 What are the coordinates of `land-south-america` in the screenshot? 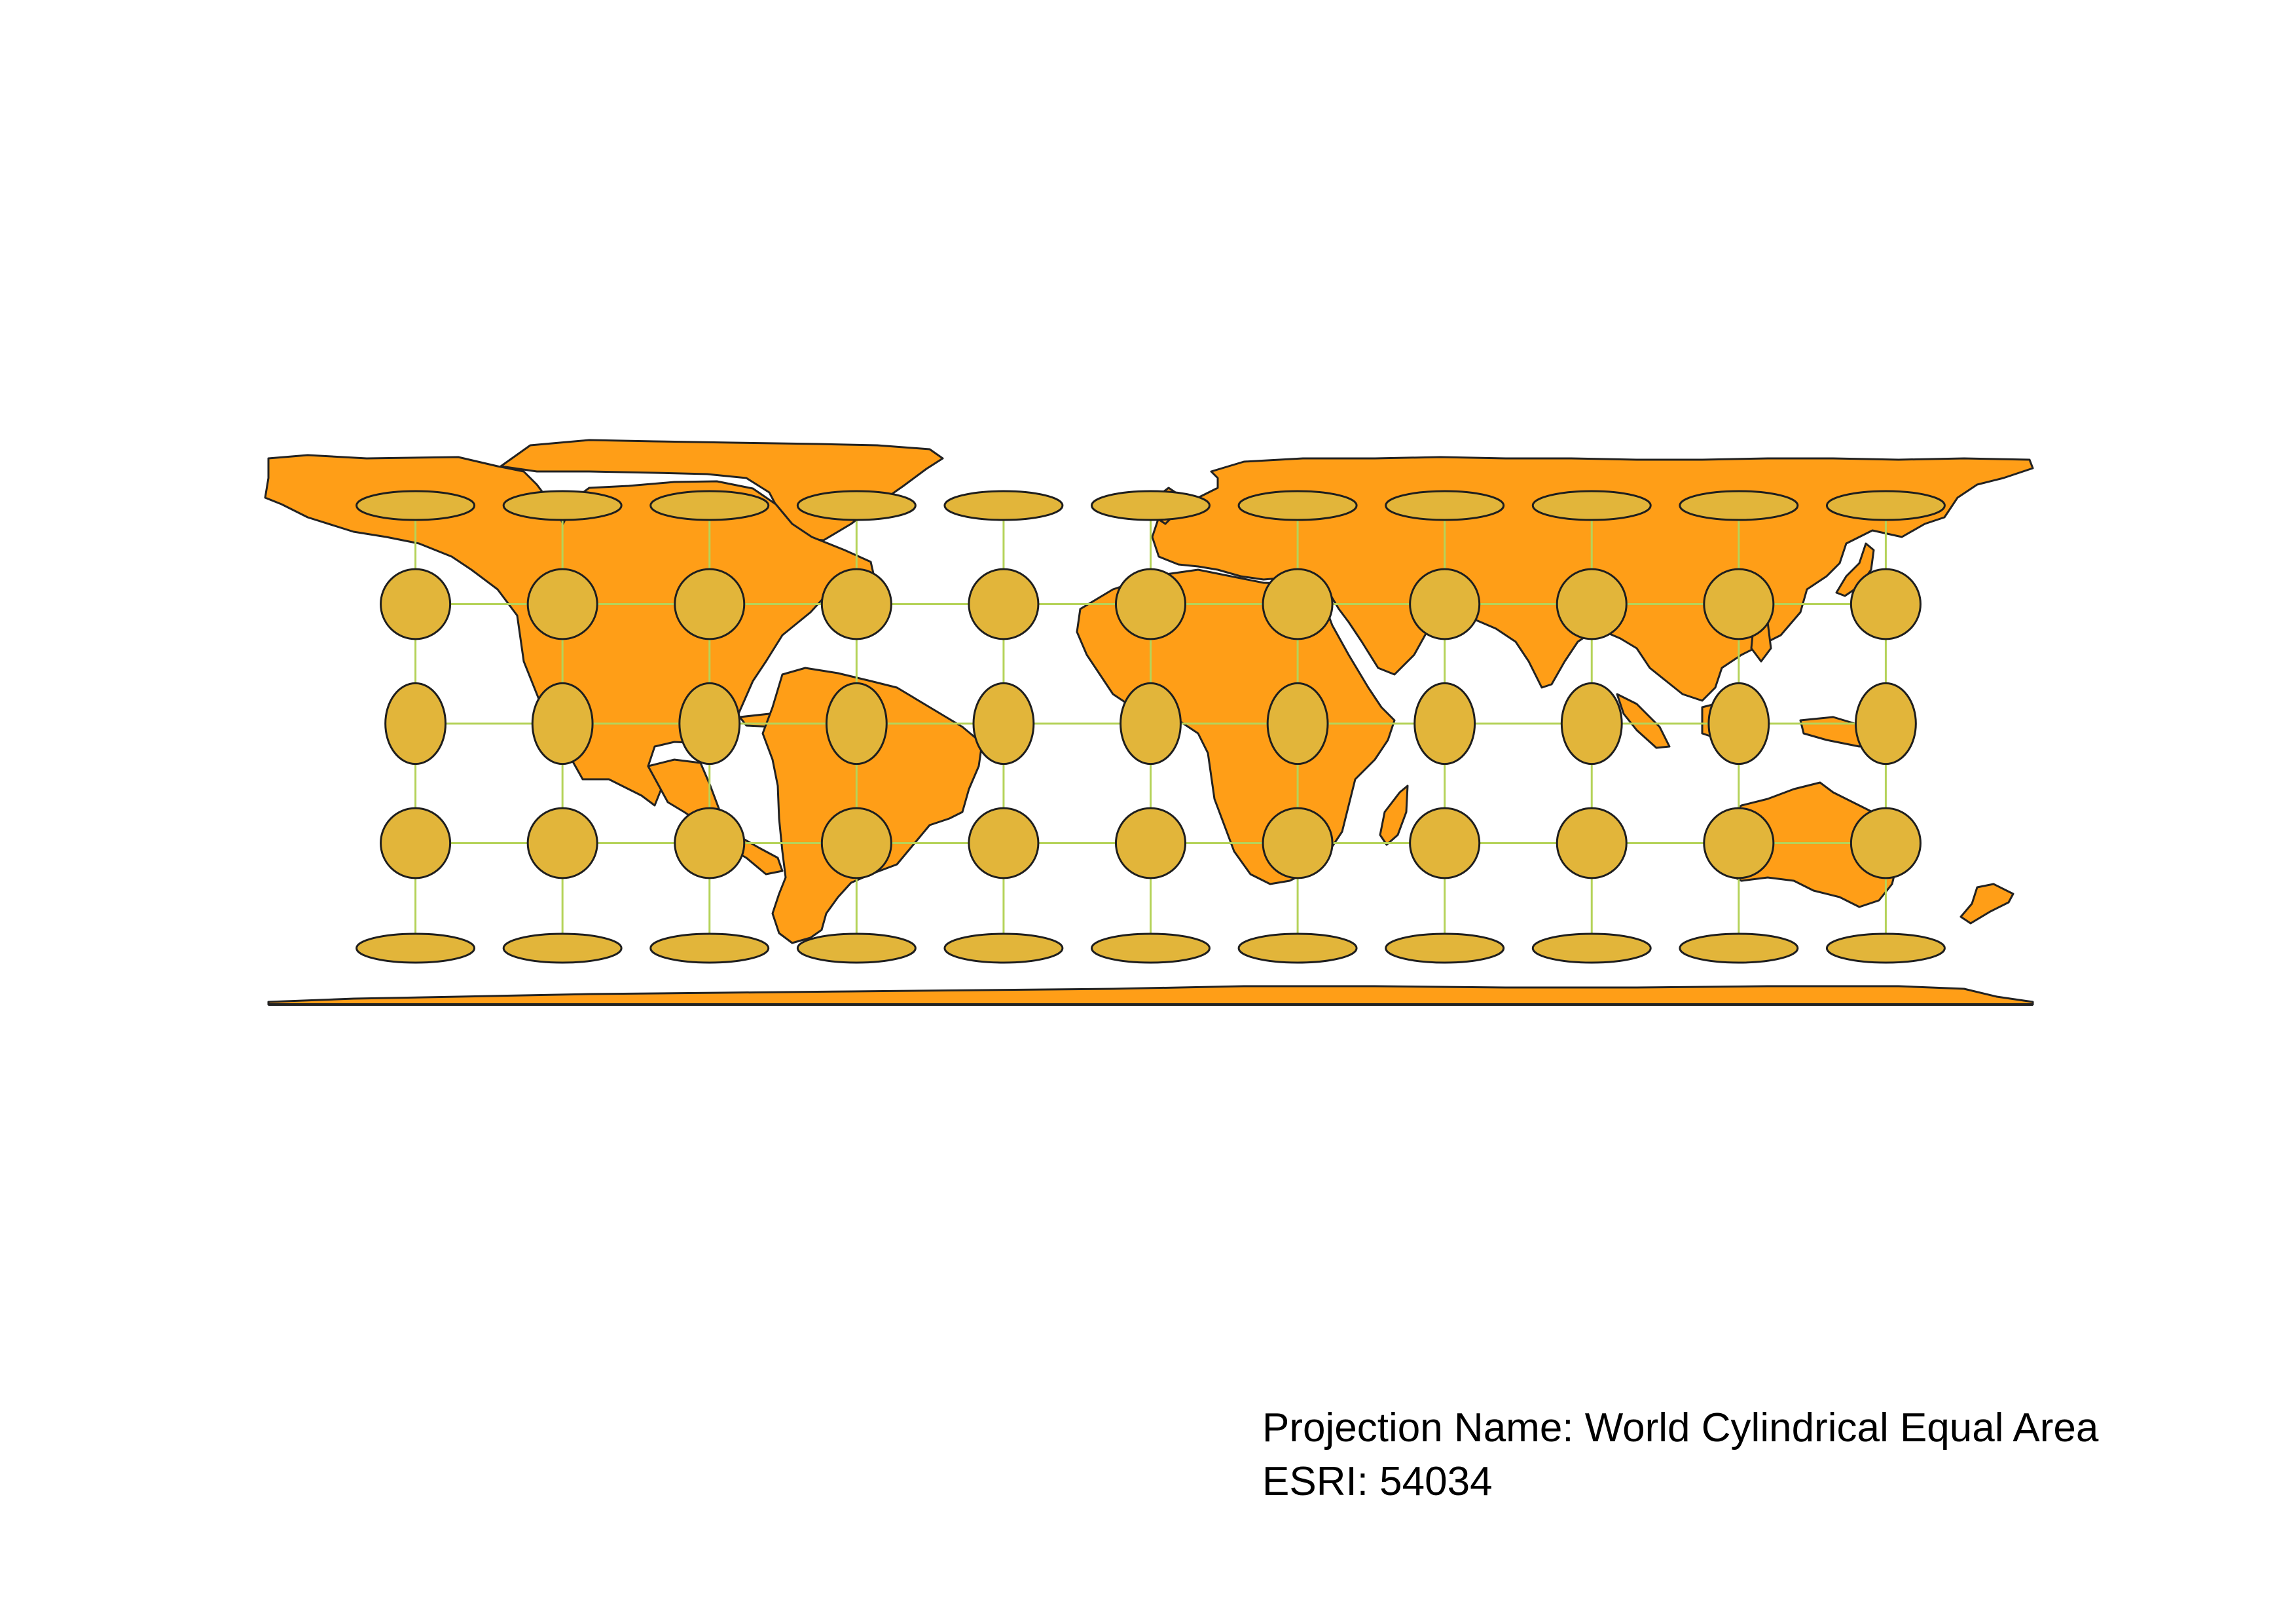 It's located at (872, 805).